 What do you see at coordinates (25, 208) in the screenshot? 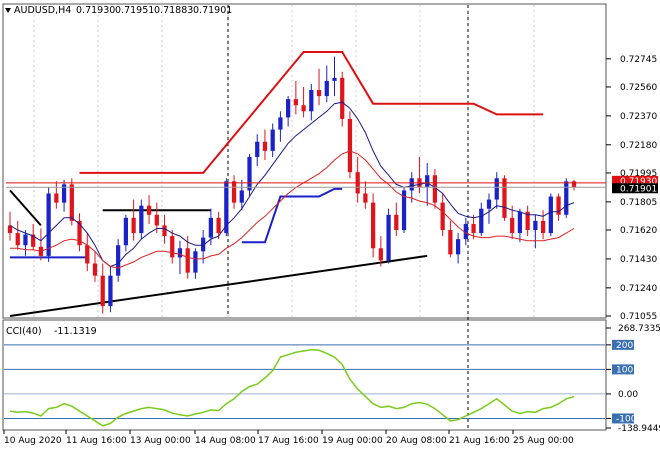
I see `down-trendline` at bounding box center [25, 208].